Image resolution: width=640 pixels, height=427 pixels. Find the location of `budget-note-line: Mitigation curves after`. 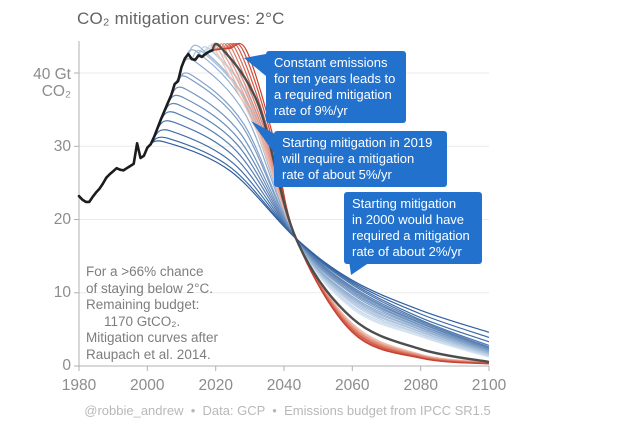

budget-note-line: Mitigation curves after is located at coordinates (152, 337).